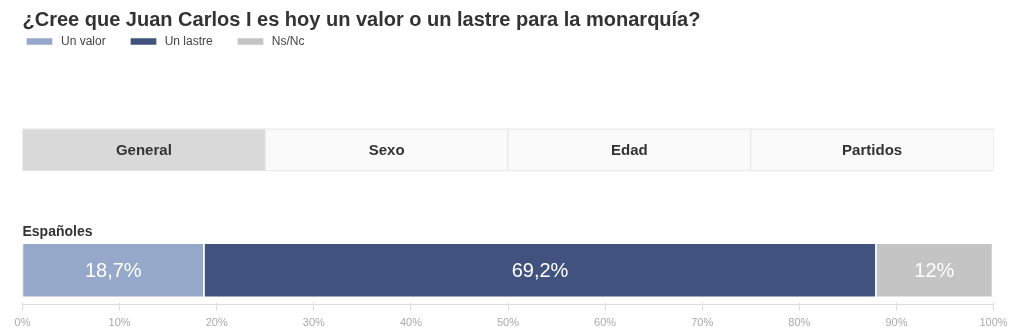 The width and height of the screenshot is (1020, 330). Describe the element at coordinates (508, 321) in the screenshot. I see `x-tick-label: 50%` at that location.